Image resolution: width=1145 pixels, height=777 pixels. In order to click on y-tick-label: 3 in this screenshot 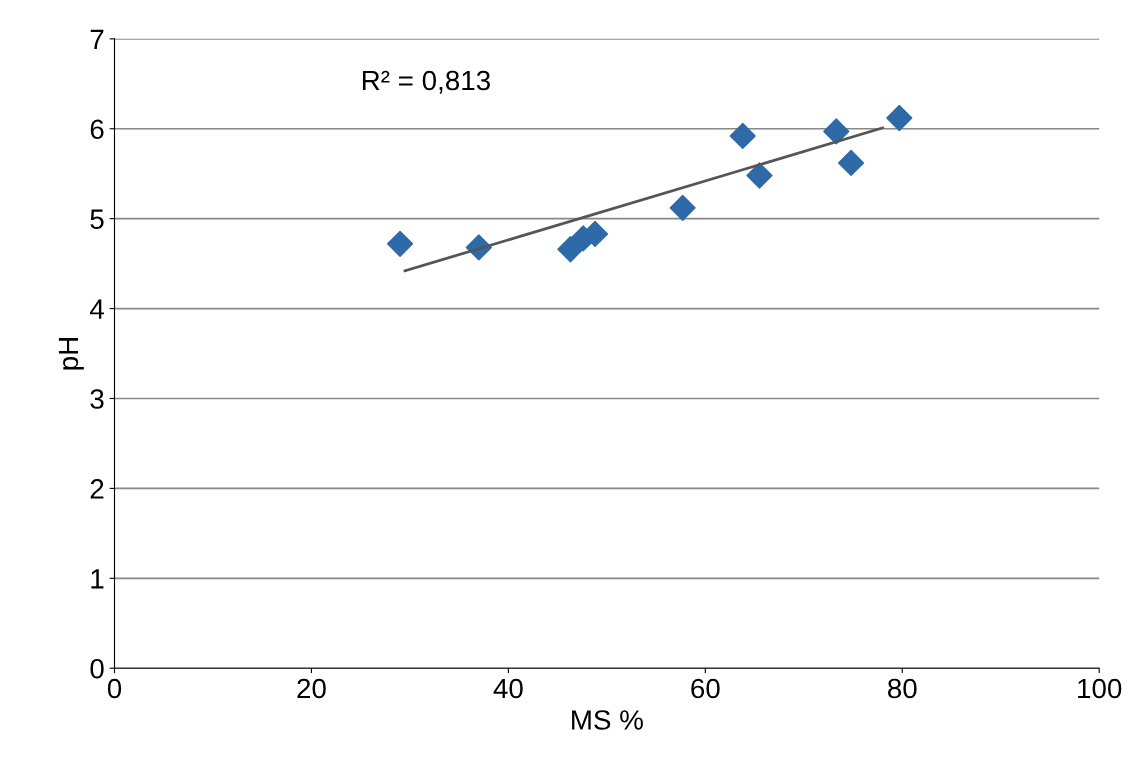, I will do `click(97, 399)`.